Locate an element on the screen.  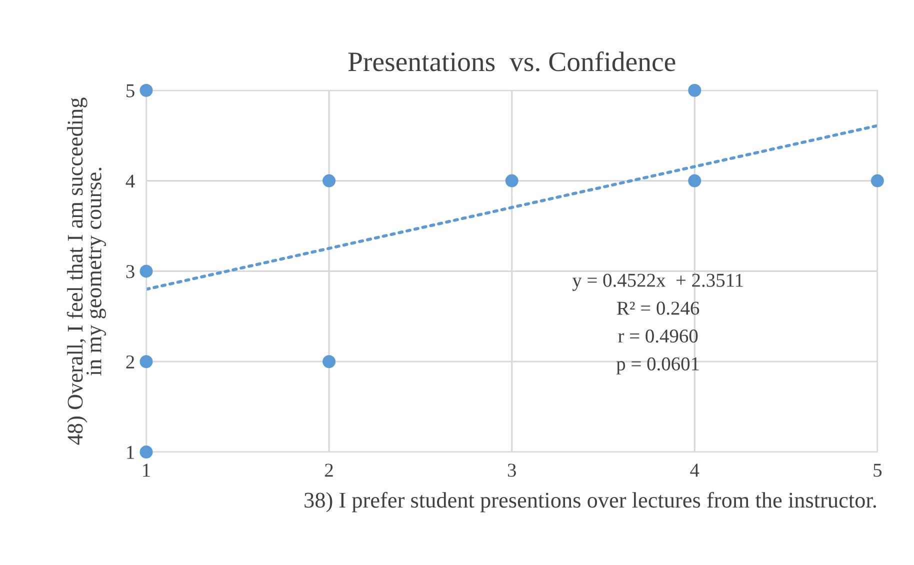
x-axis-title: 38) I prefer student presentions over lectures from the instructor. is located at coordinates (590, 502).